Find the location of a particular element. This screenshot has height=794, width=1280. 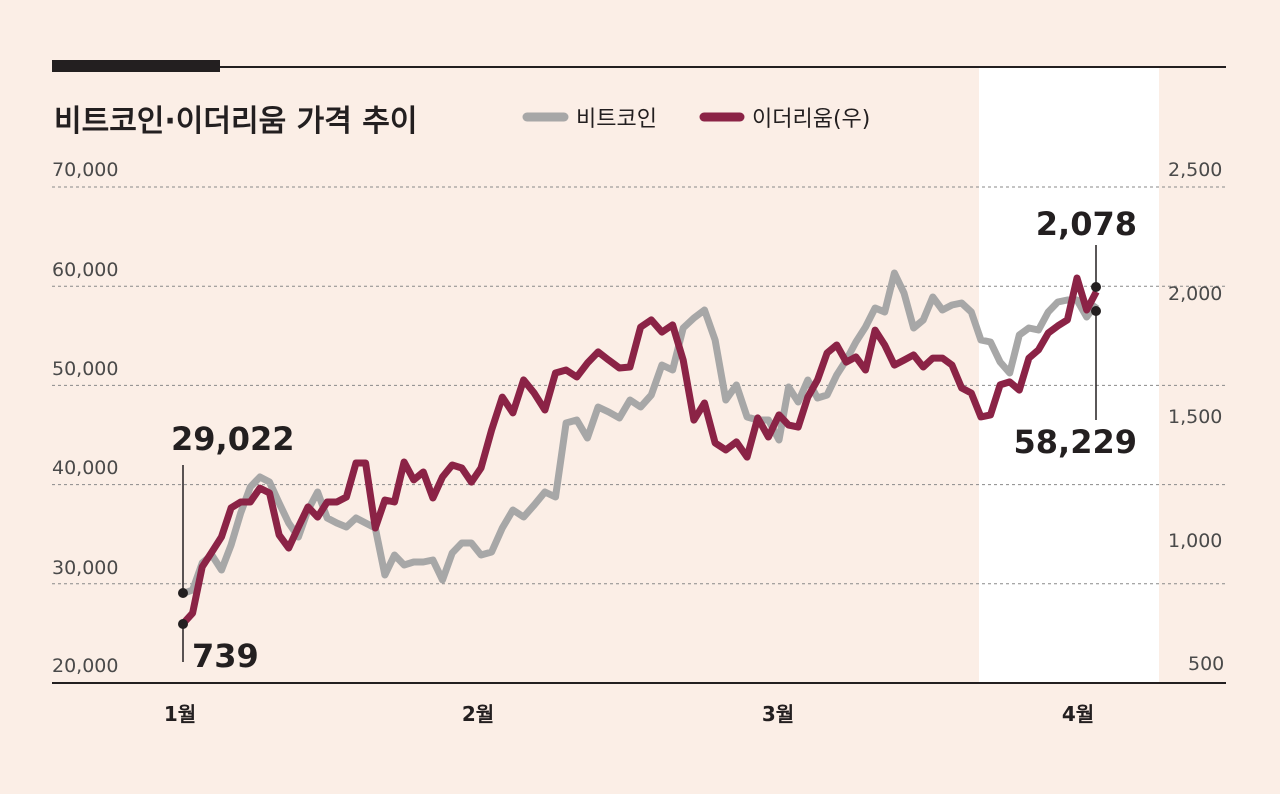

header-bar is located at coordinates (136, 66).